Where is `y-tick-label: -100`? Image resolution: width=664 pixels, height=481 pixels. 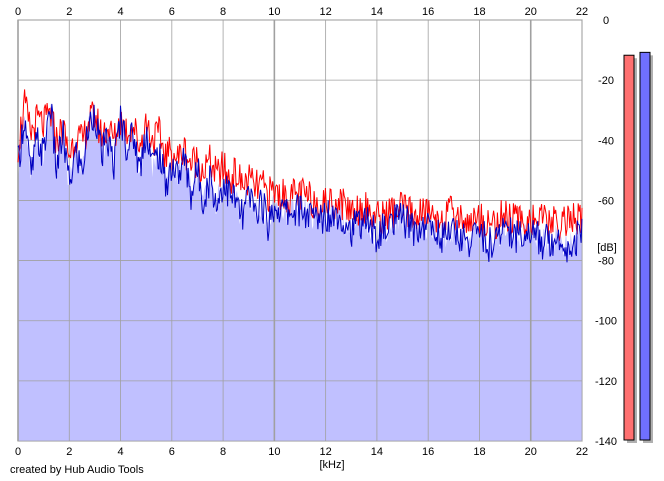
y-tick-label: -100 is located at coordinates (606, 322).